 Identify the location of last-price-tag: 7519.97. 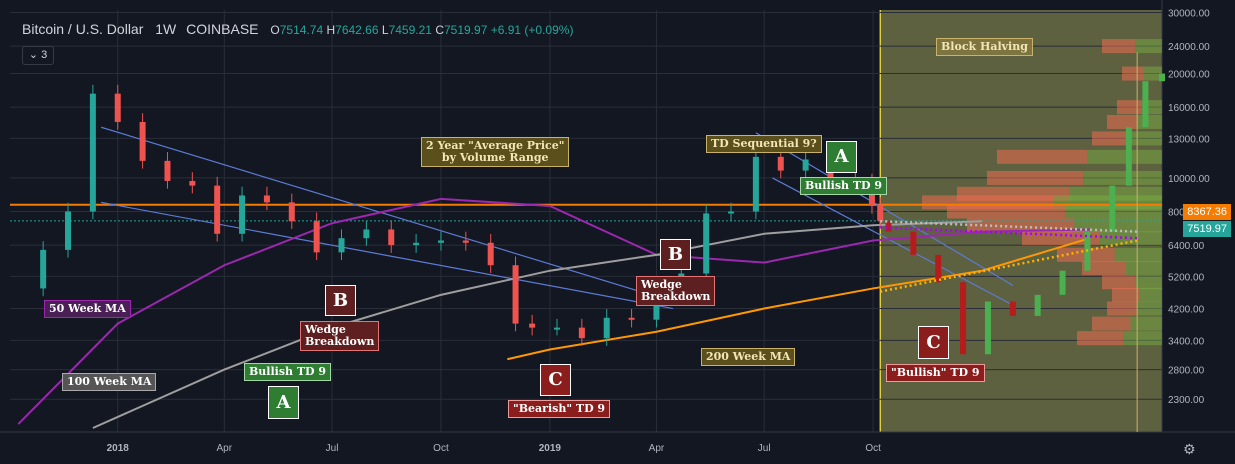
(1207, 229).